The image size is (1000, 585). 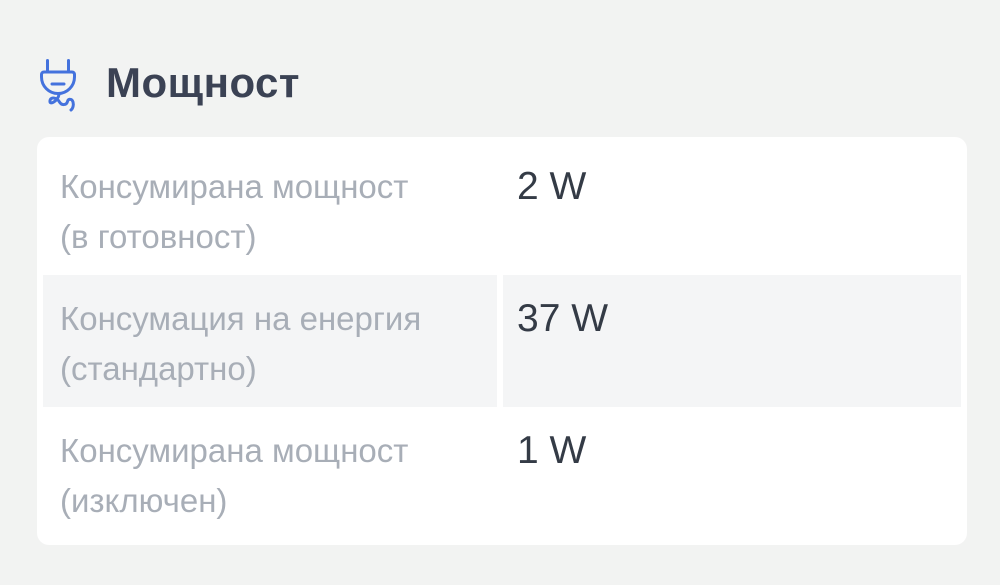 I want to click on spec-label-line2: (стандартно), so click(x=158, y=368).